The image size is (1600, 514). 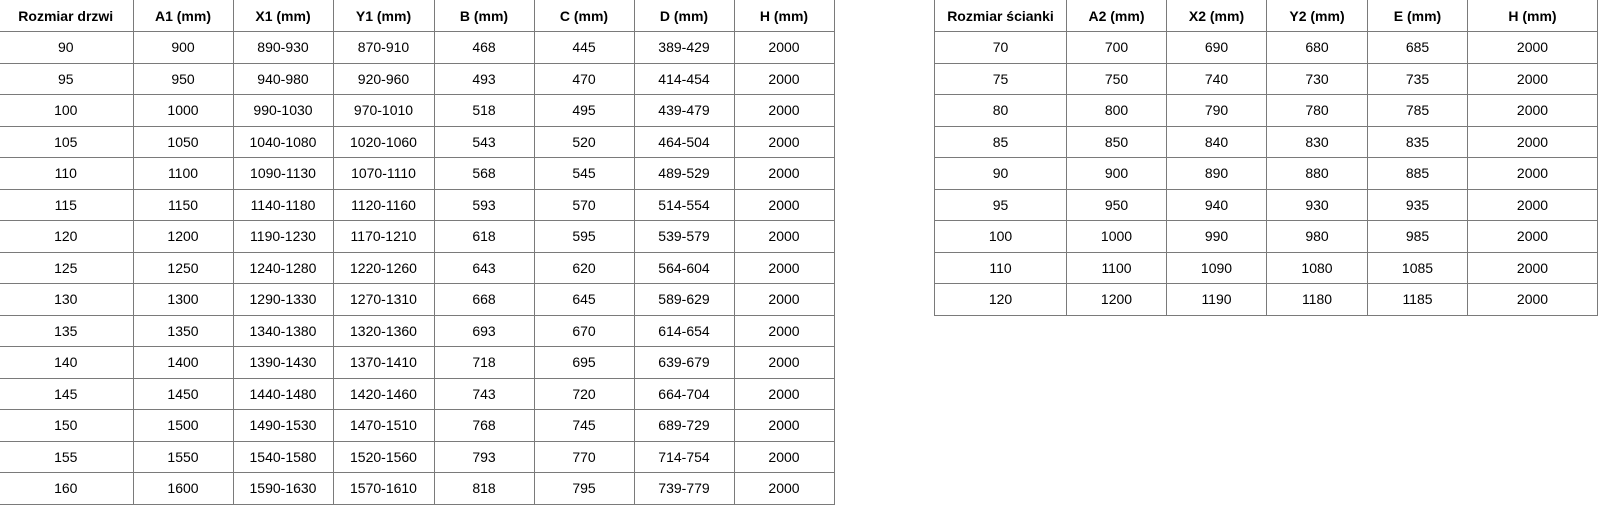 What do you see at coordinates (383, 362) in the screenshot?
I see `table-cell: 1370-1410` at bounding box center [383, 362].